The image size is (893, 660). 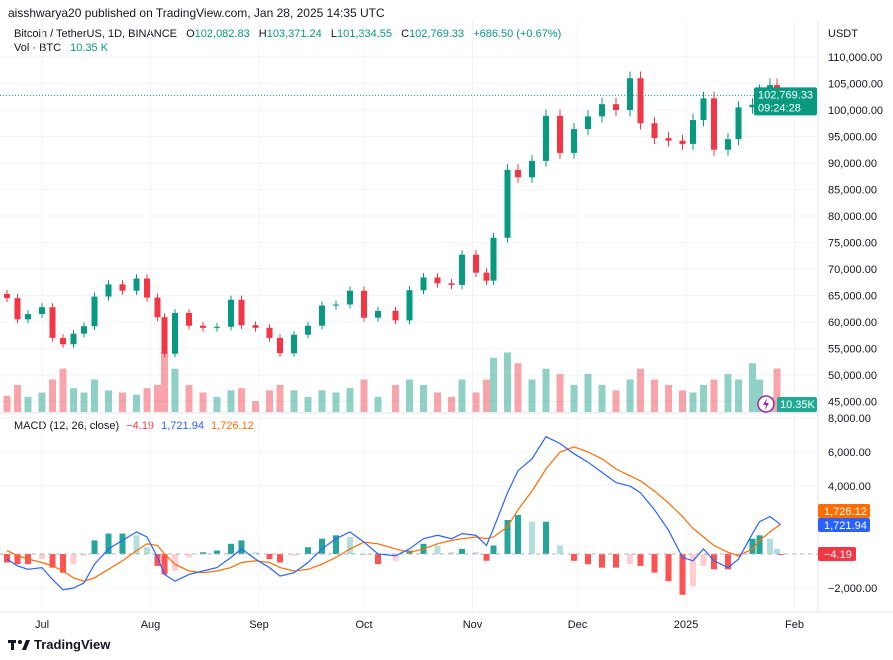 I want to click on high-value: 103,371.24, so click(x=294, y=34).